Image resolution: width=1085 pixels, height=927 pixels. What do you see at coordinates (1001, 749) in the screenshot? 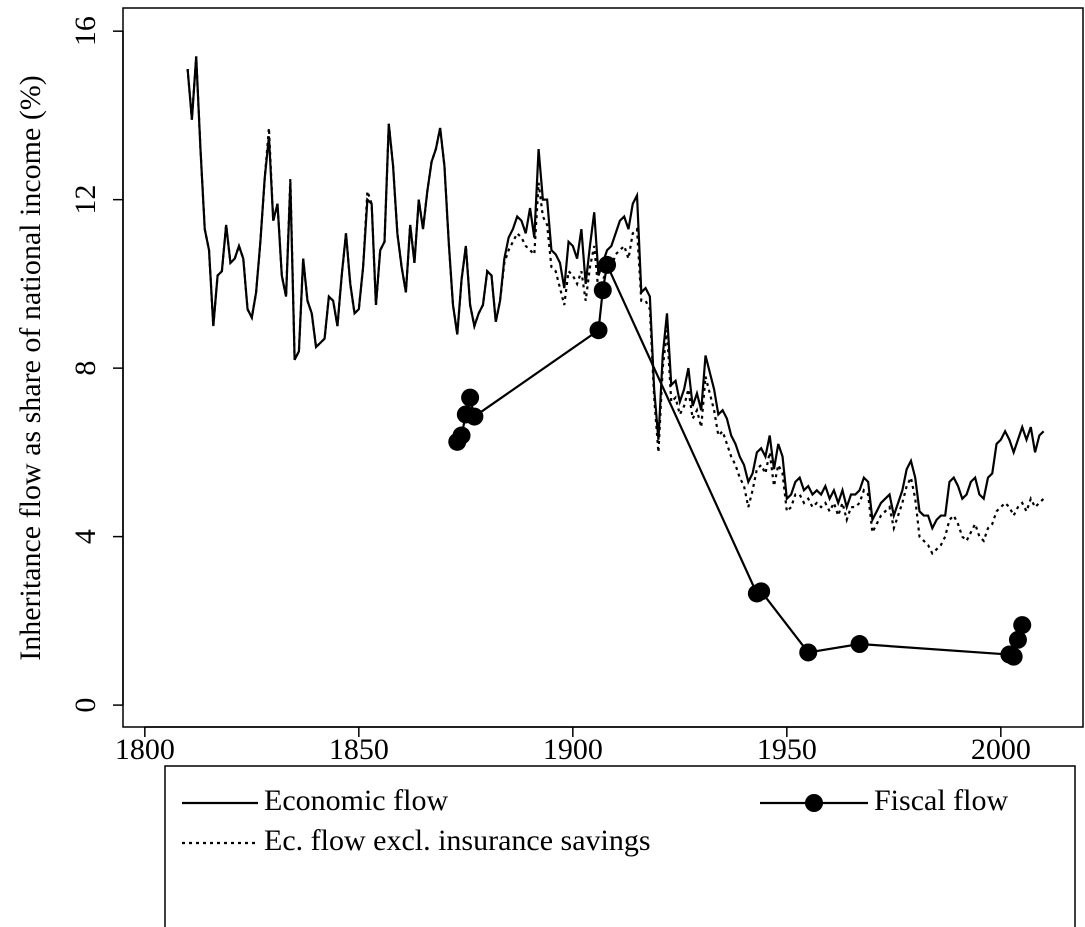
I see `x-tick-label: 2000` at bounding box center [1001, 749].